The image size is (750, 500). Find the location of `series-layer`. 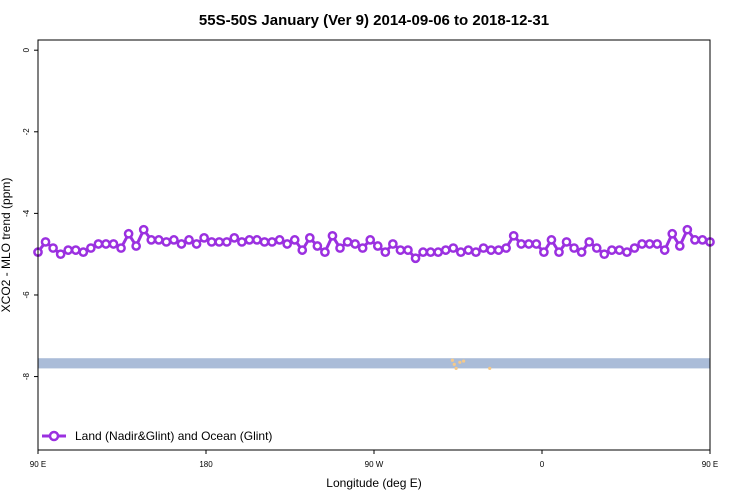

series-layer is located at coordinates (374, 244).